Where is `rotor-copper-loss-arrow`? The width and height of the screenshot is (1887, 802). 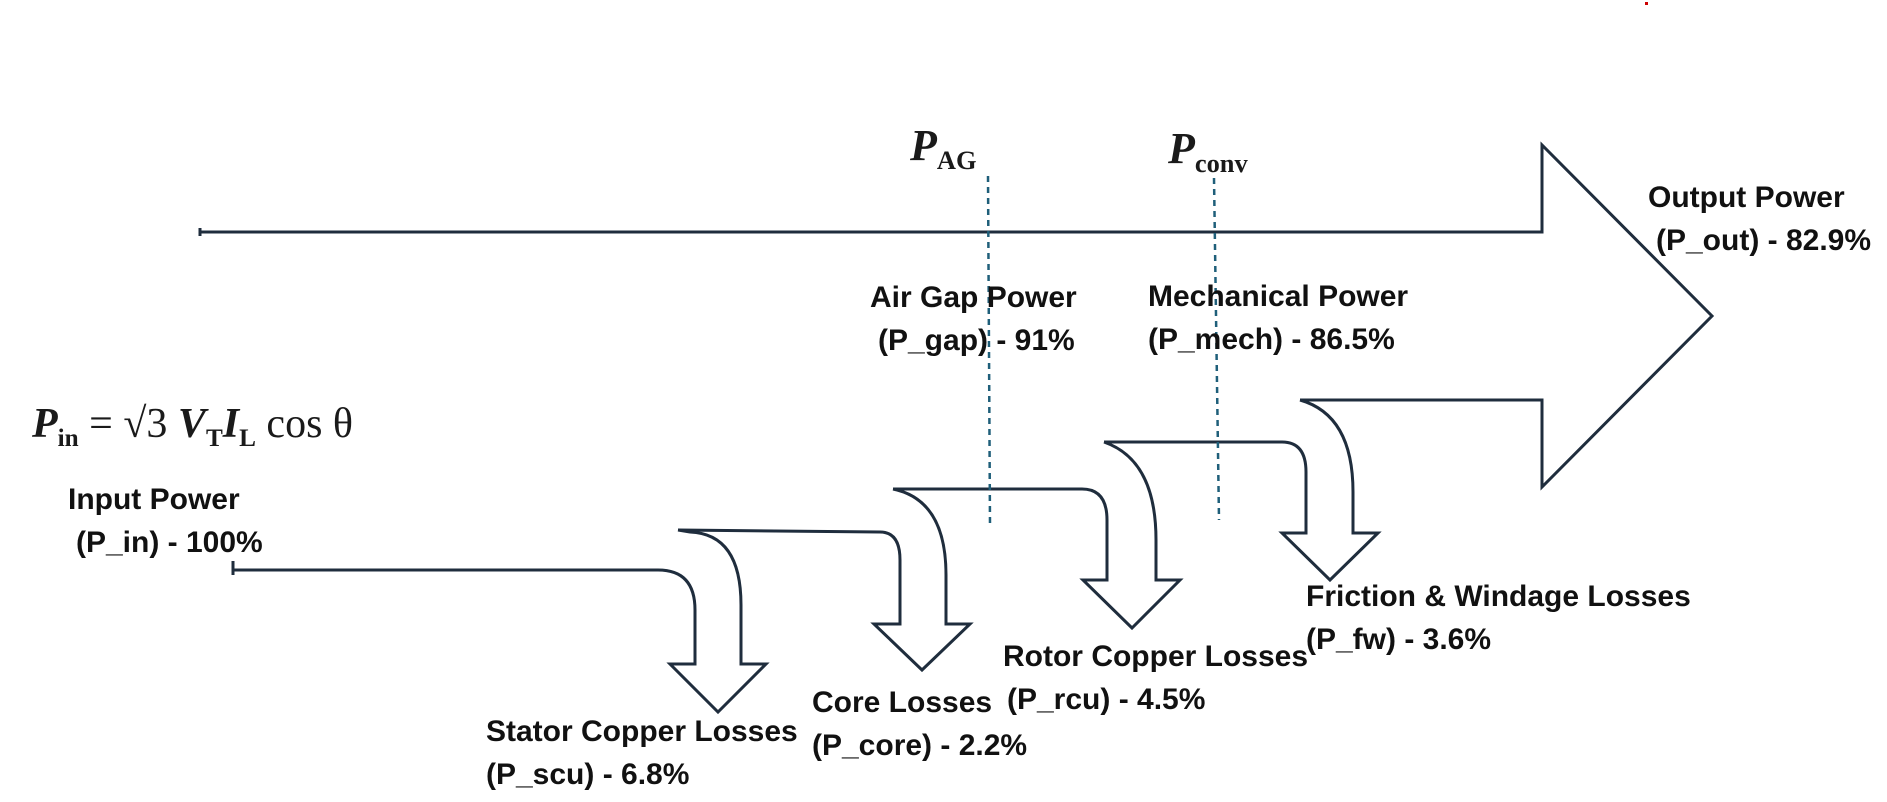 rotor-copper-loss-arrow is located at coordinates (1038, 535).